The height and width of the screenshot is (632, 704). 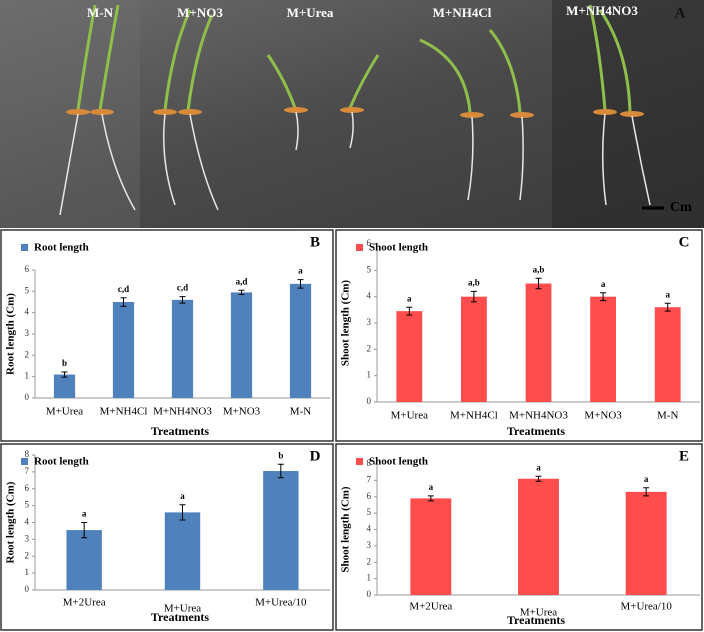 What do you see at coordinates (462, 12) in the screenshot?
I see `treatment-label: M+NH4Cl` at bounding box center [462, 12].